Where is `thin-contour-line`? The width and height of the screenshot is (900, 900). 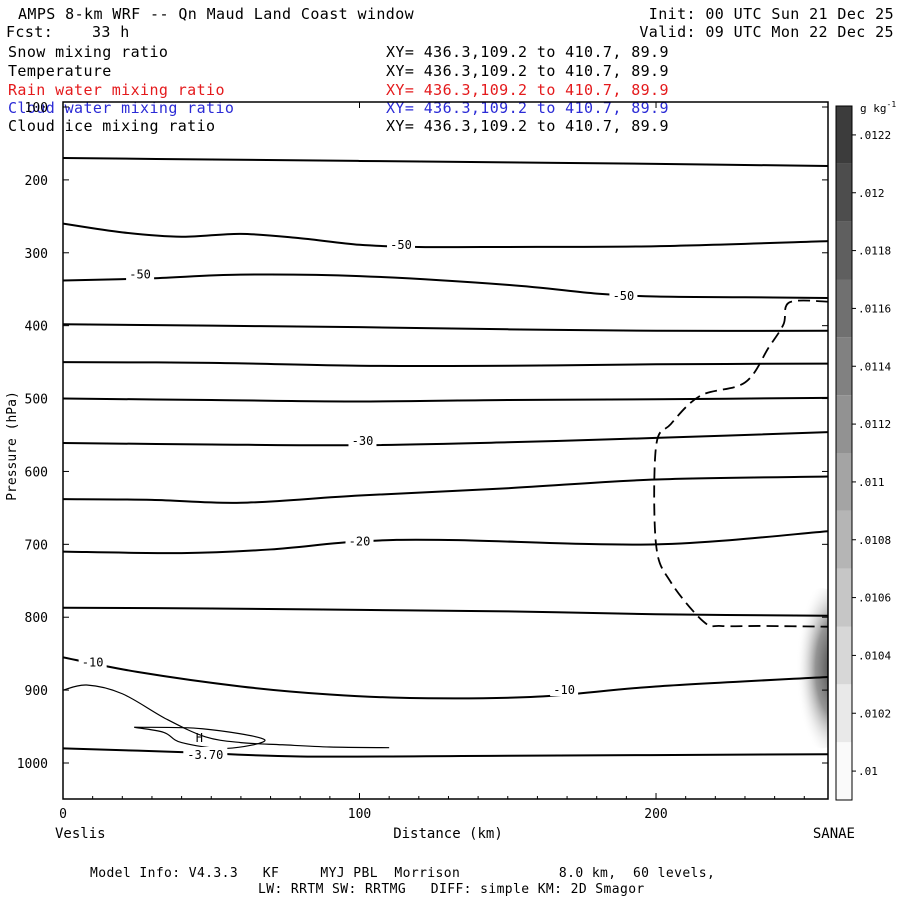 thin-contour-line is located at coordinates (226, 716).